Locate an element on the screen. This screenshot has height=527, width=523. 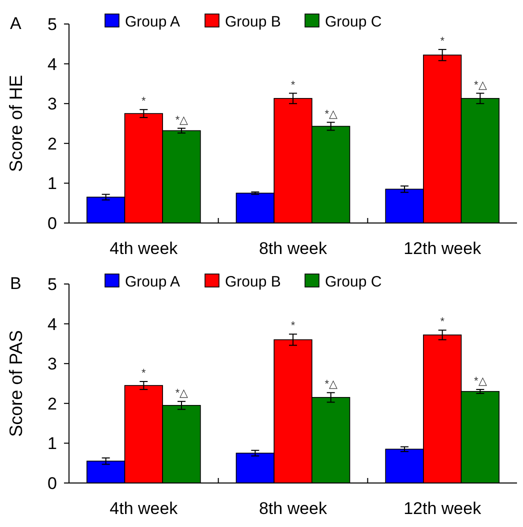
chart-title: A is located at coordinates (16, 23).